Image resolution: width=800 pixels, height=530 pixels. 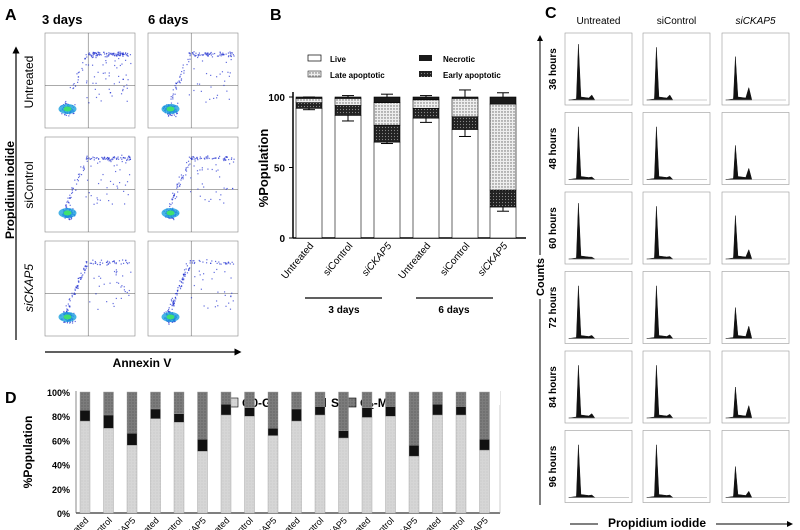 What do you see at coordinates (314, 74) in the screenshot?
I see `legend-swatch-late` at bounding box center [314, 74].